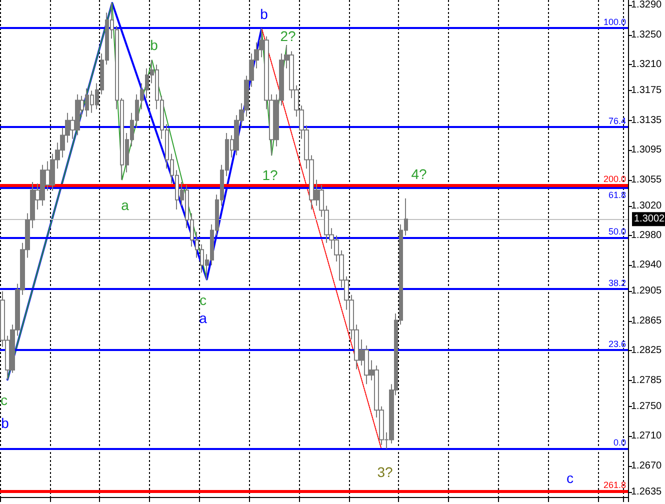 The width and height of the screenshot is (665, 504). I want to click on annotation: 61.8, so click(617, 195).